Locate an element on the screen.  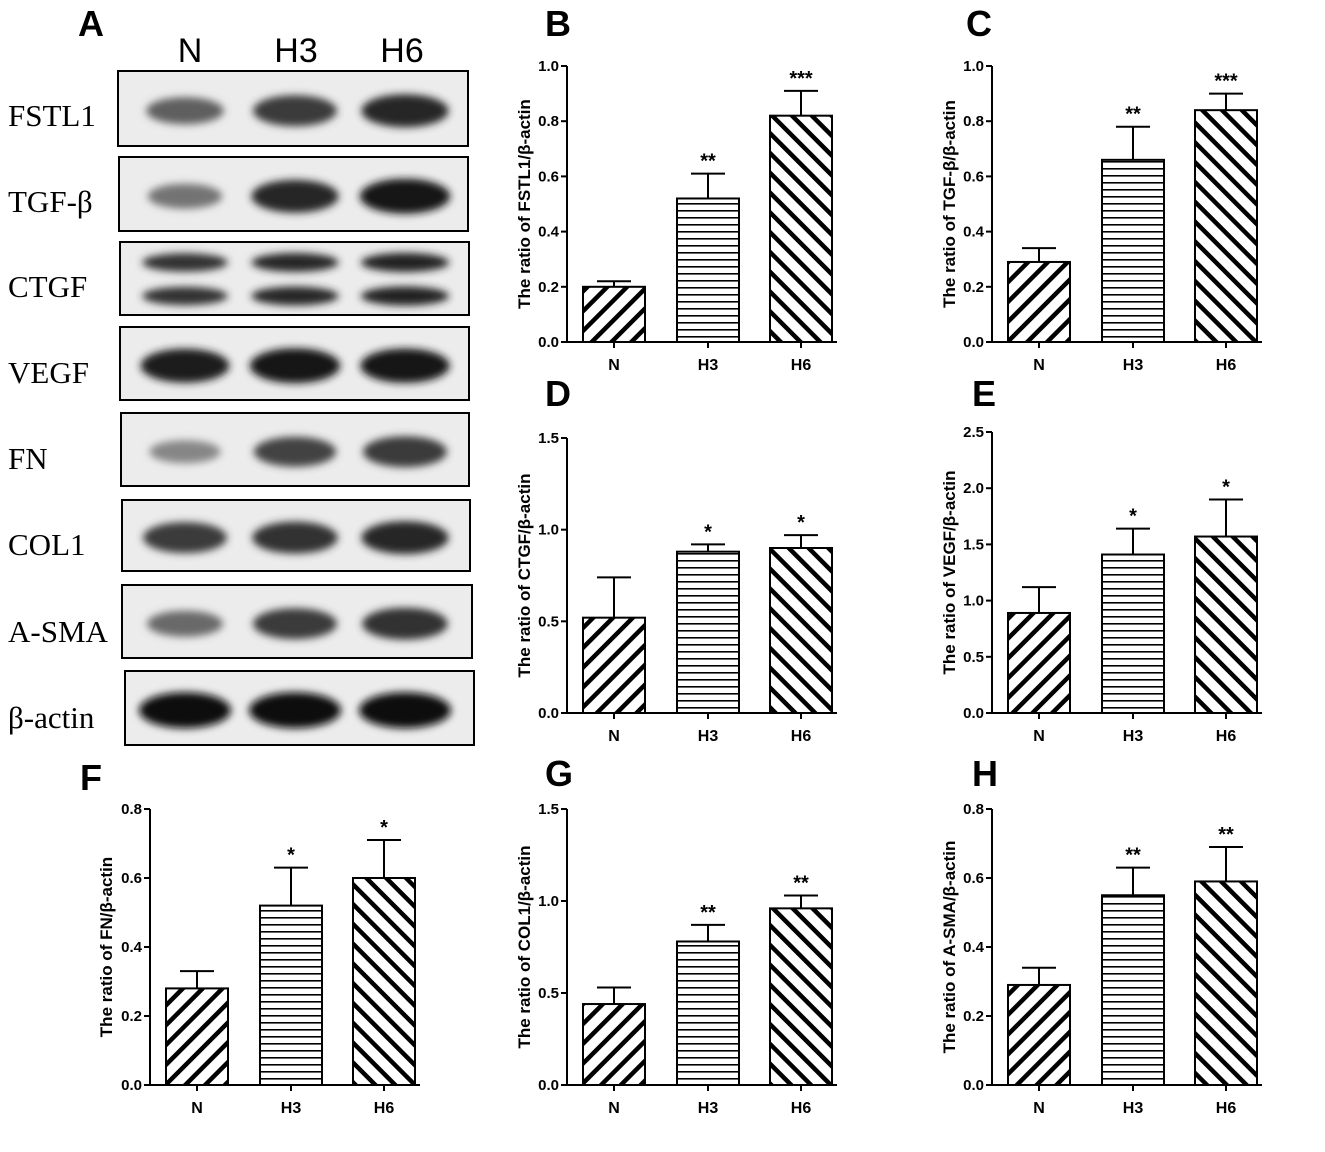
blot-row-label: FSTL1 is located at coordinates (52, 115).